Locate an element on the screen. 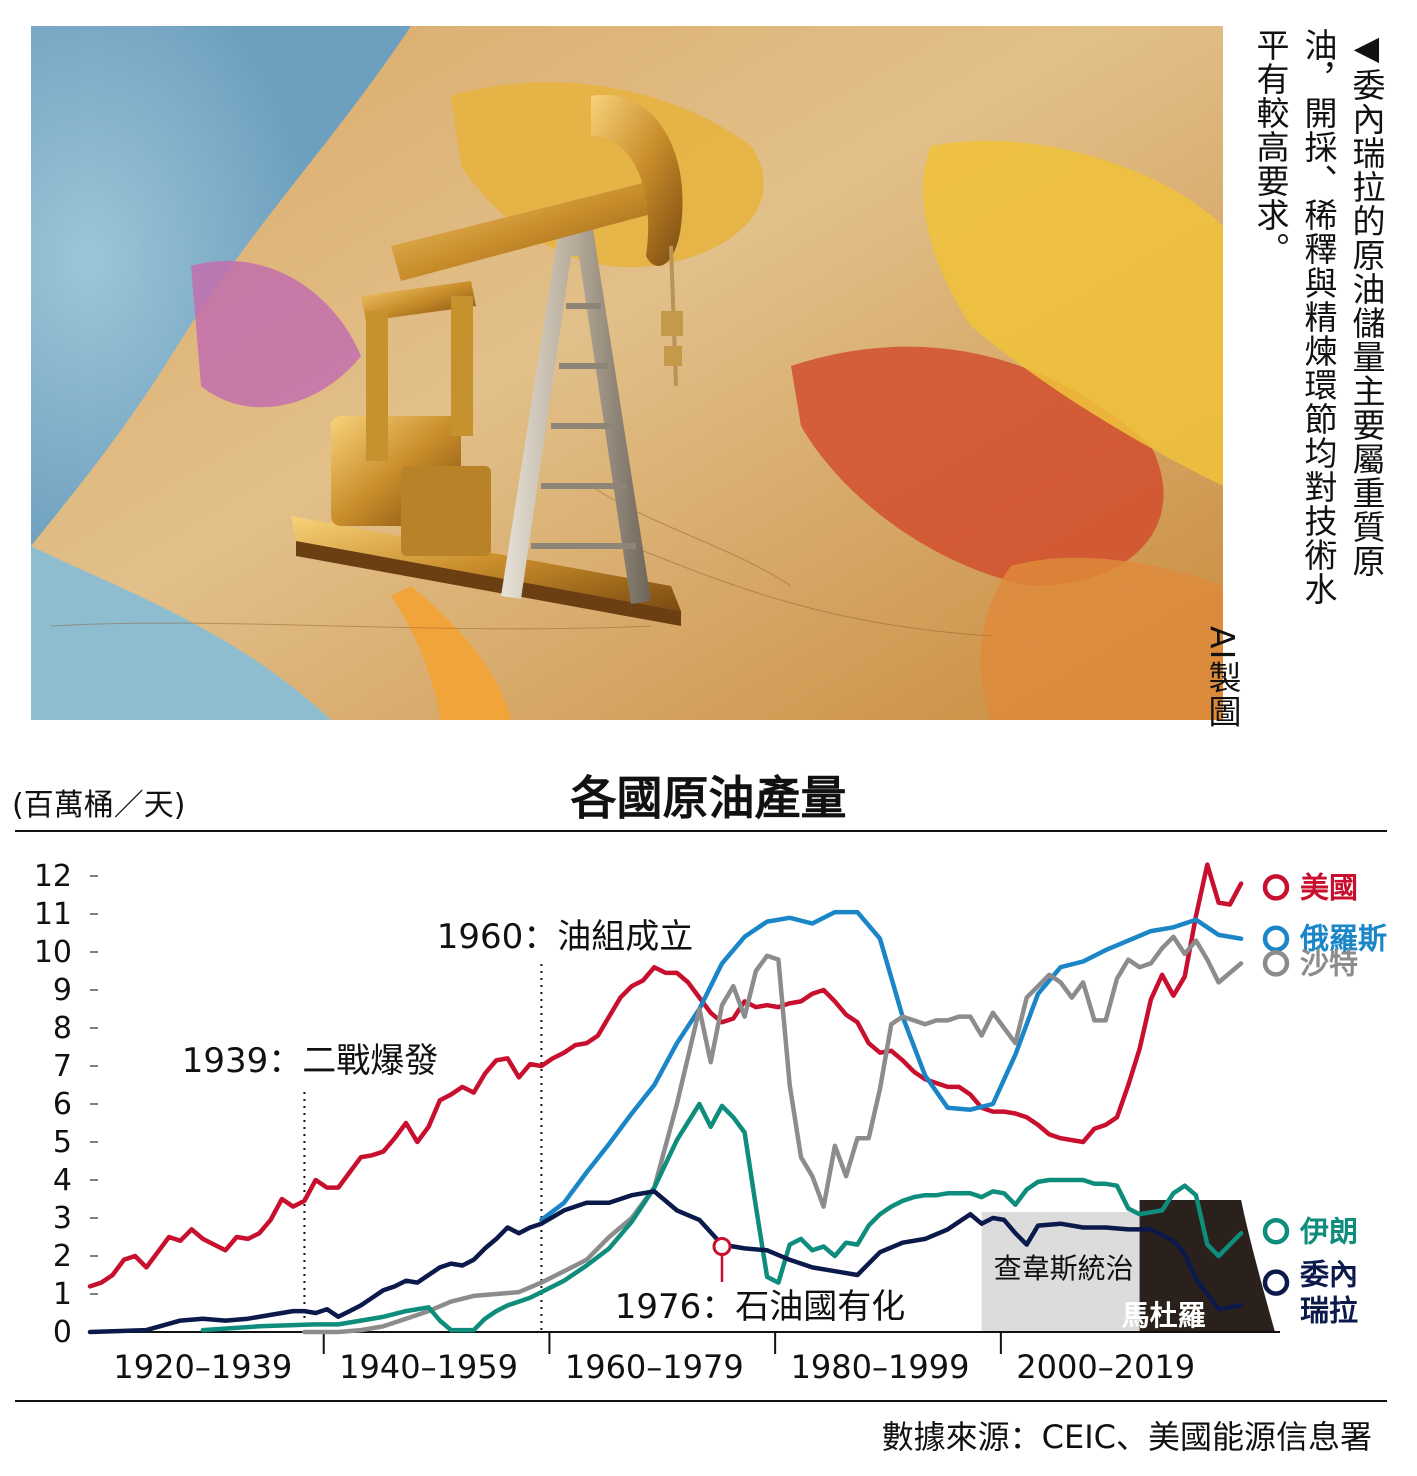 This screenshot has width=1417, height=1476. top-rule is located at coordinates (701, 831).